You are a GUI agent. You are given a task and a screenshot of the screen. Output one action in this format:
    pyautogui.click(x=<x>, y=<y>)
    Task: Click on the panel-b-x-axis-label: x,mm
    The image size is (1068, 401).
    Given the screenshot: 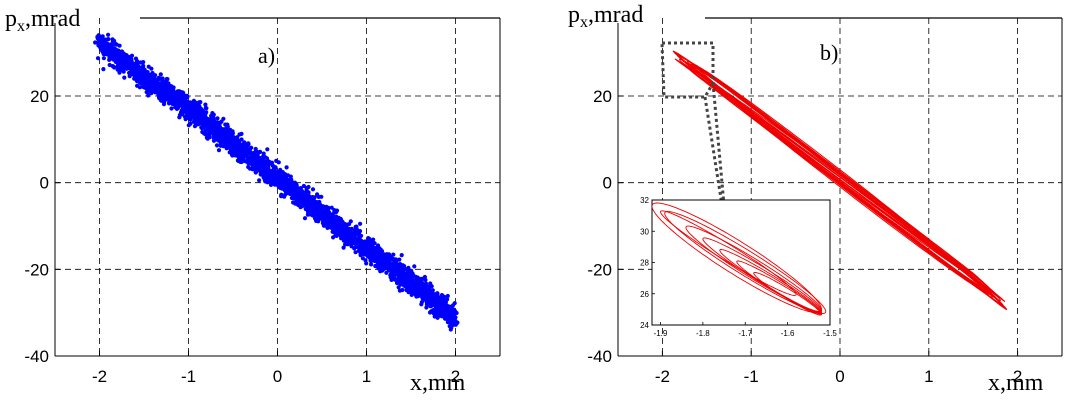 What is the action you would take?
    pyautogui.click(x=1016, y=383)
    